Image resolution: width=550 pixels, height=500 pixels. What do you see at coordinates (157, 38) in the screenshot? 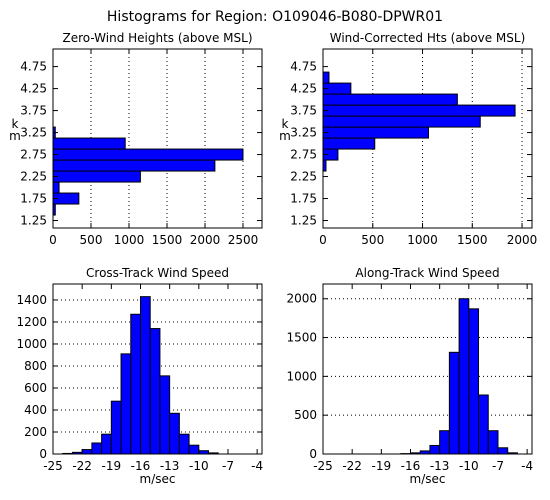
I see `chart-title: Zero-Wind Heights (above MSL)` at bounding box center [157, 38].